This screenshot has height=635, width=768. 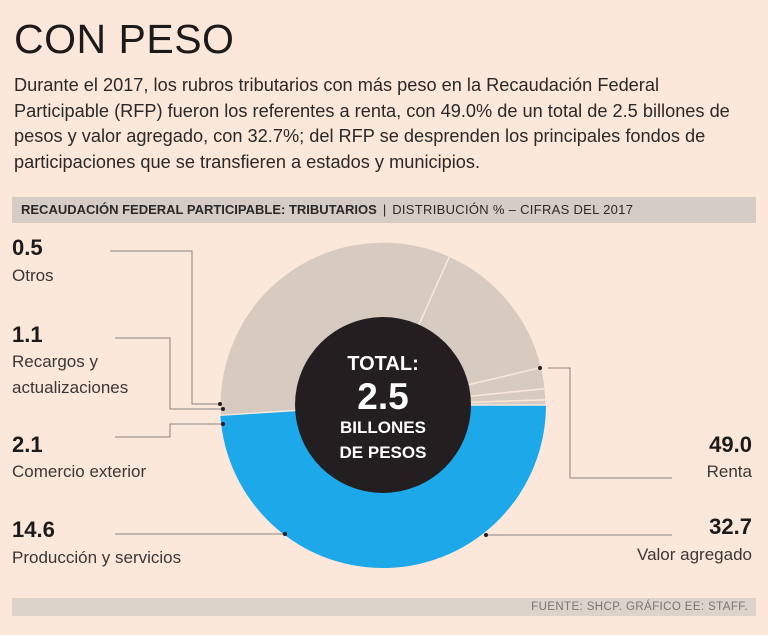 What do you see at coordinates (79, 471) in the screenshot?
I see `category-label-comercio-exterior: Comercio exterior` at bounding box center [79, 471].